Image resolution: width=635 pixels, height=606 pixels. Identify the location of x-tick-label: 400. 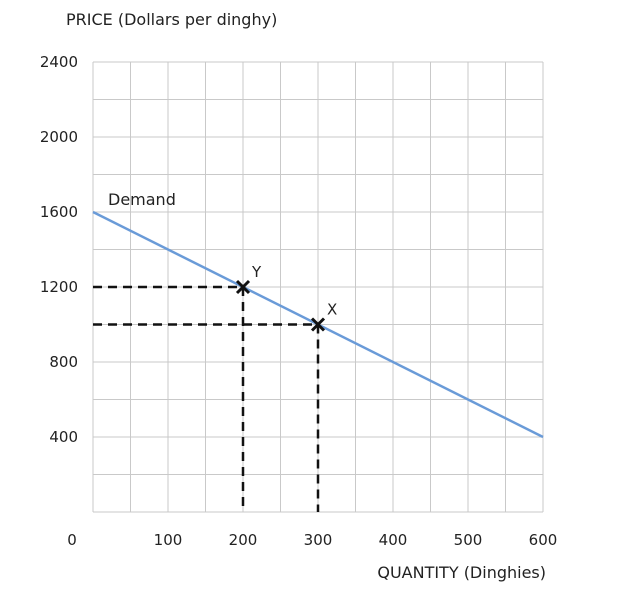
(393, 540).